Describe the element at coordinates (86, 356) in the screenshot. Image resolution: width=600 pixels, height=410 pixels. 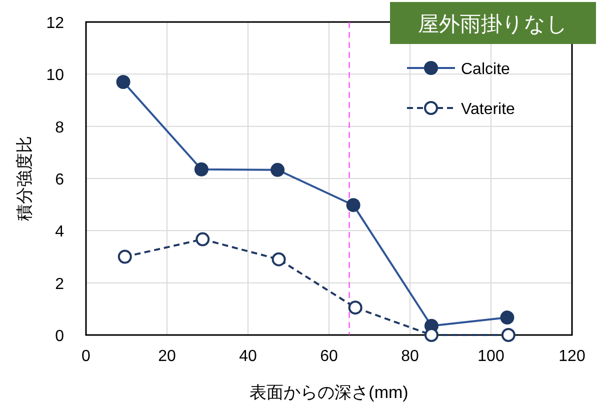
I see `x-tick-label: 0` at that location.